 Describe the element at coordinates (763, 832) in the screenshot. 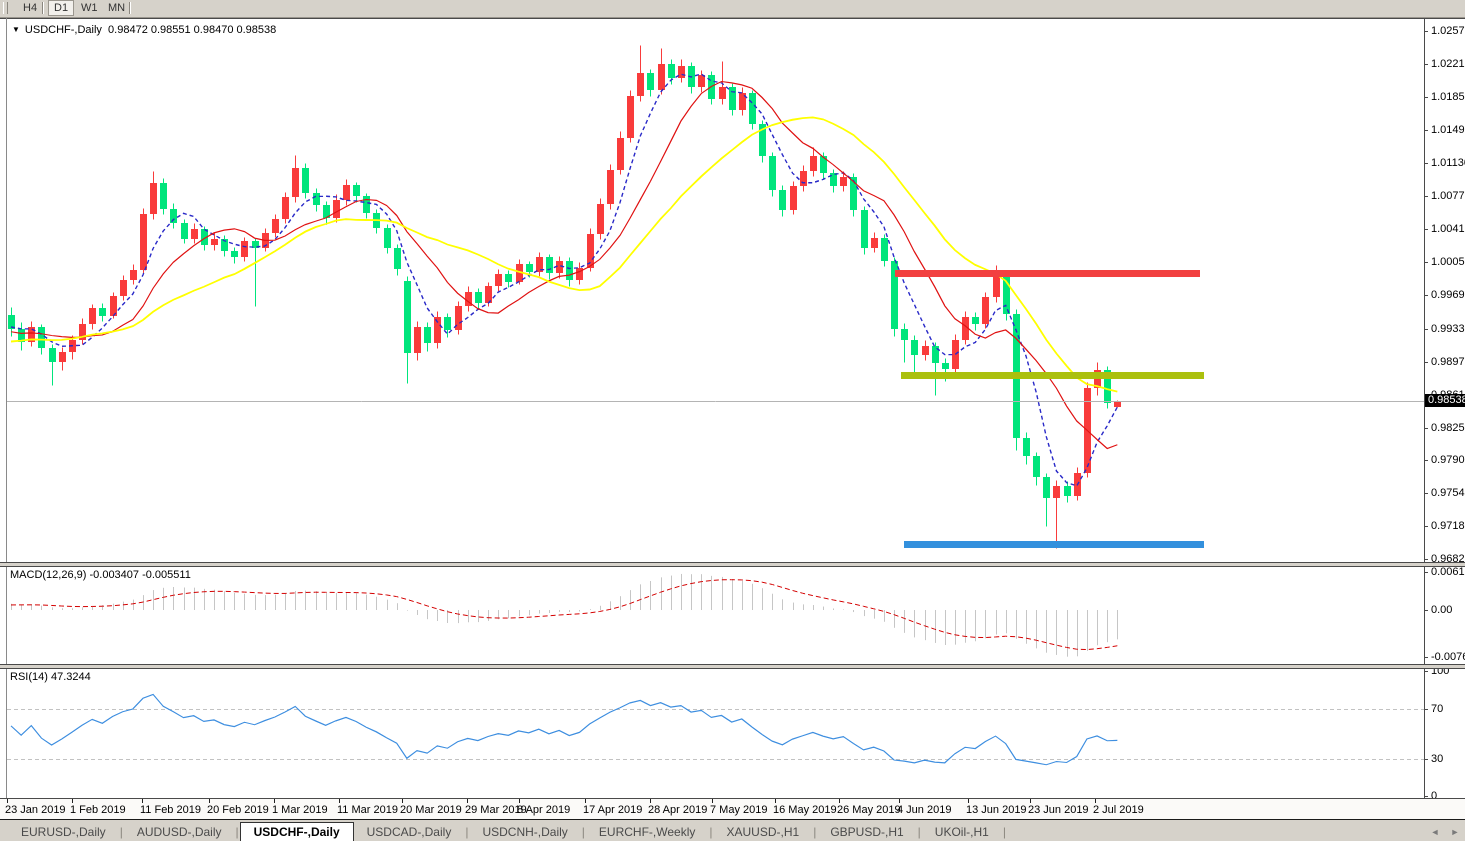

I see `chart-tab-xauusd-h1: XAUUSD-,H1` at that location.